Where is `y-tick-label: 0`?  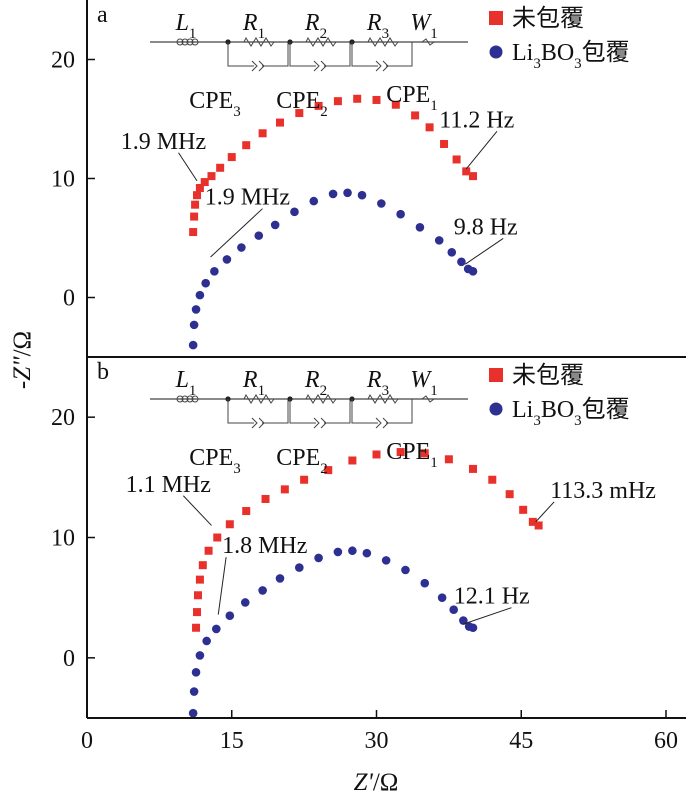 y-tick-label: 0 is located at coordinates (69, 659).